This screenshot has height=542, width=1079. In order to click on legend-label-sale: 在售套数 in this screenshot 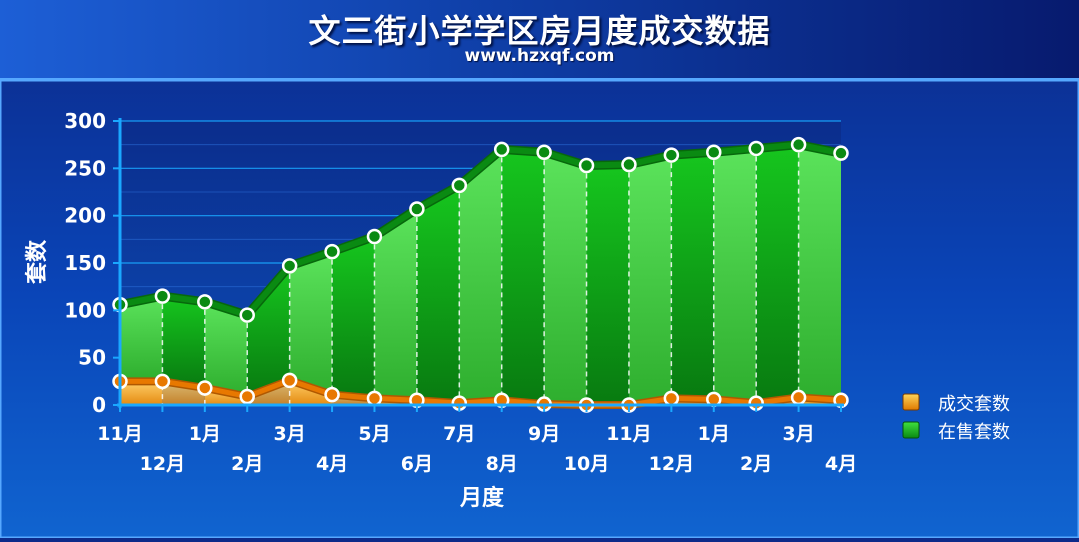, I will do `click(974, 432)`.